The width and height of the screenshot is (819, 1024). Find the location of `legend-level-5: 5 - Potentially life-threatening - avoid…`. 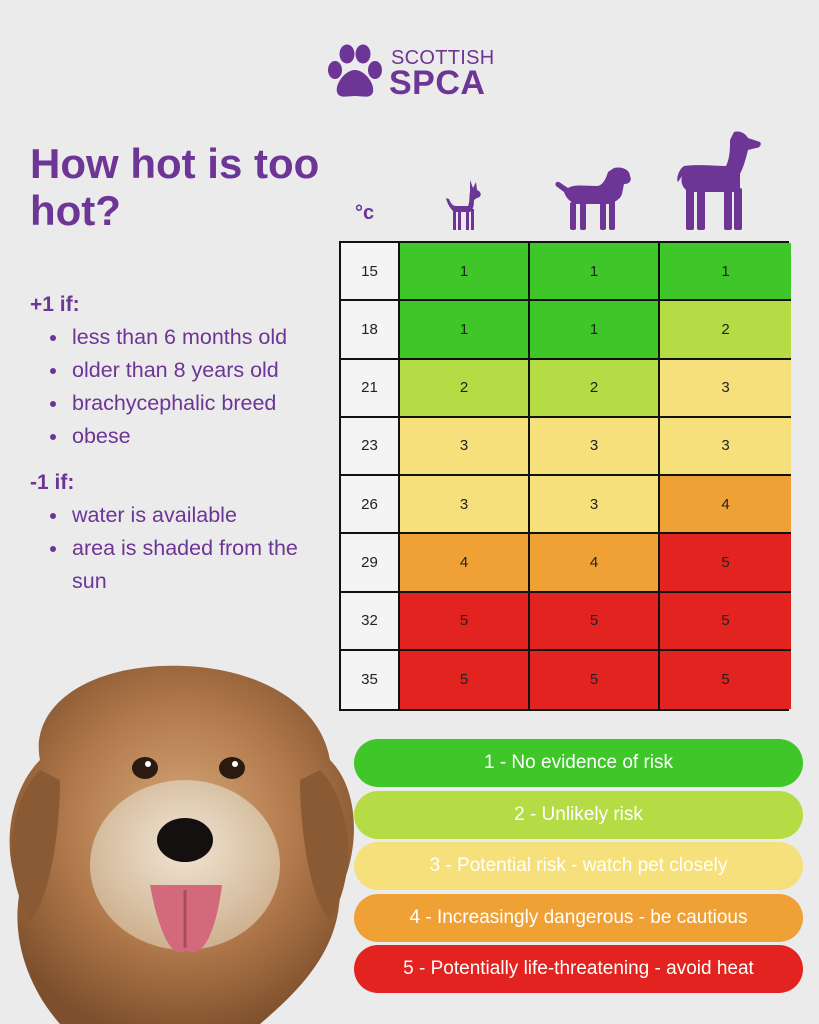

legend-level-5: 5 - Potentially life-threatening - avoid… is located at coordinates (578, 969).